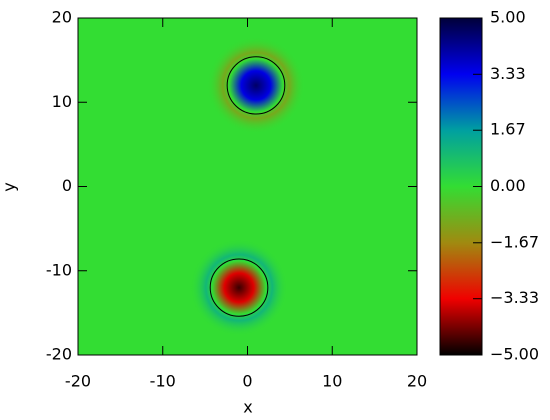 Image resolution: width=550 pixels, height=420 pixels. I want to click on colorbar-tick-label: −5.00, so click(514, 354).